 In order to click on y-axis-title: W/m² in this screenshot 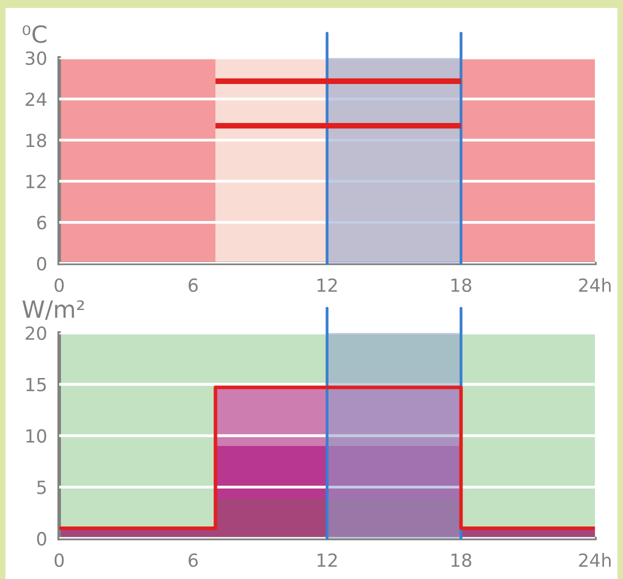, I will do `click(53, 310)`.